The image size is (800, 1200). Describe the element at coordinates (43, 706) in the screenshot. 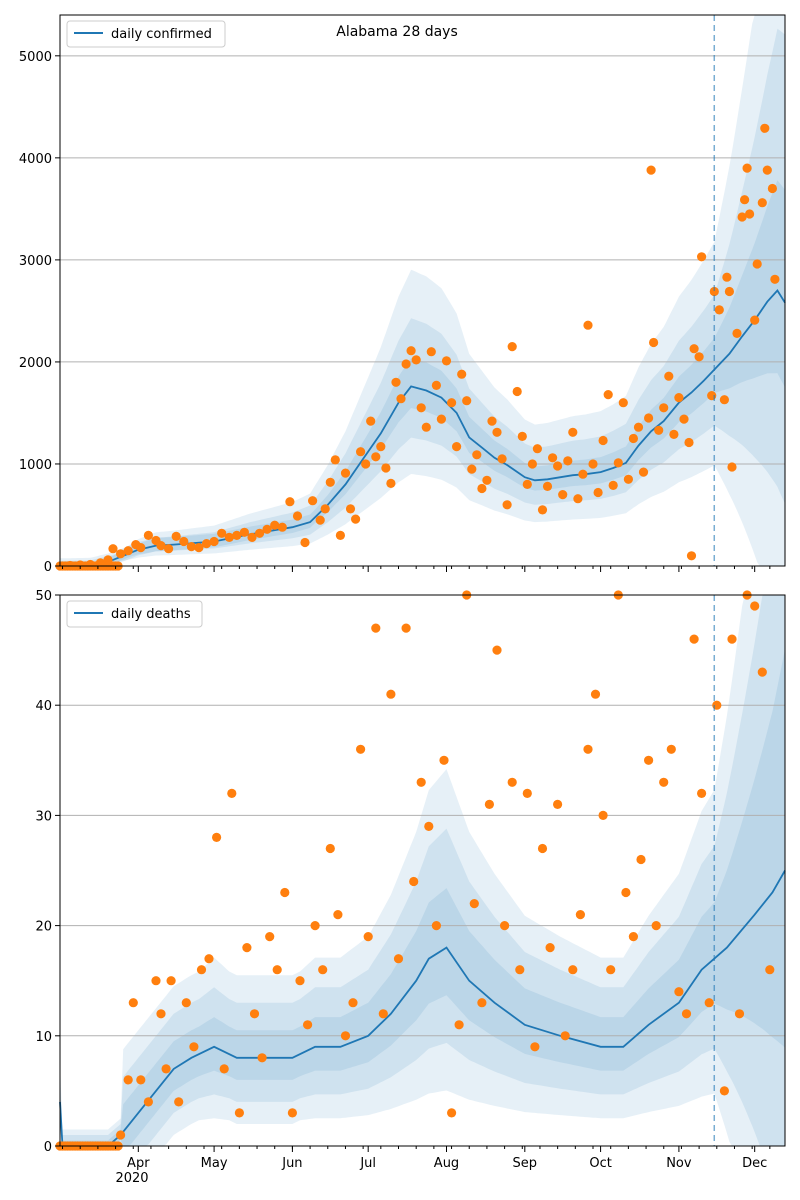

I see `y-tick-label: 40` at that location.